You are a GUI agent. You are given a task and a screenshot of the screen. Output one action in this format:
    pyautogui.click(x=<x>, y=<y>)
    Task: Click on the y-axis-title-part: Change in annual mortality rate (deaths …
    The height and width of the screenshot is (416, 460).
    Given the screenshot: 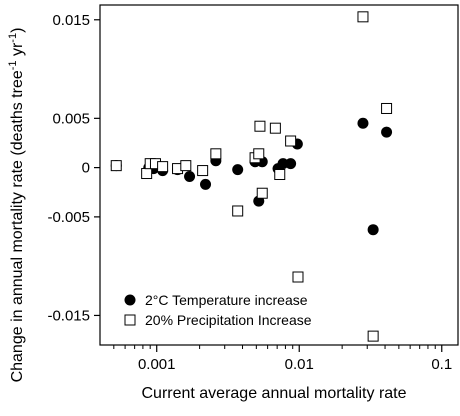 What is the action you would take?
    pyautogui.click(x=17, y=226)
    